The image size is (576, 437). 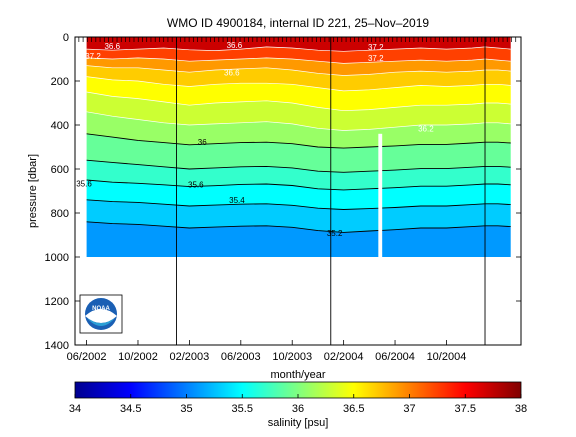 What do you see at coordinates (298, 84) in the screenshot?
I see `isohaline-36.6` at bounding box center [298, 84].